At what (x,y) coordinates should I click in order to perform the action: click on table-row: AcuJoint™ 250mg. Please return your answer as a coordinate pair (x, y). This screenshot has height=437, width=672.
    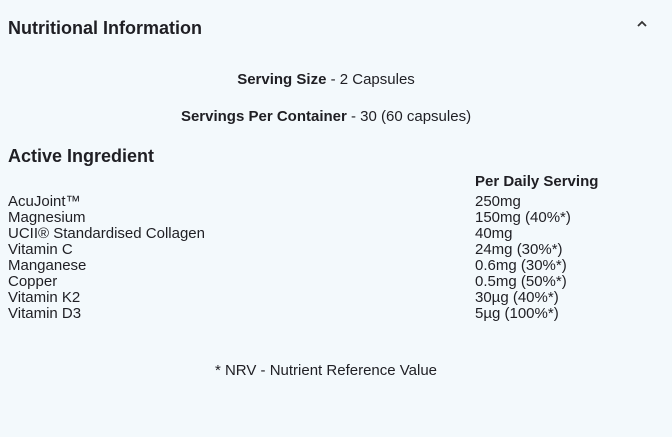
    Looking at the image, I should click on (289, 202).